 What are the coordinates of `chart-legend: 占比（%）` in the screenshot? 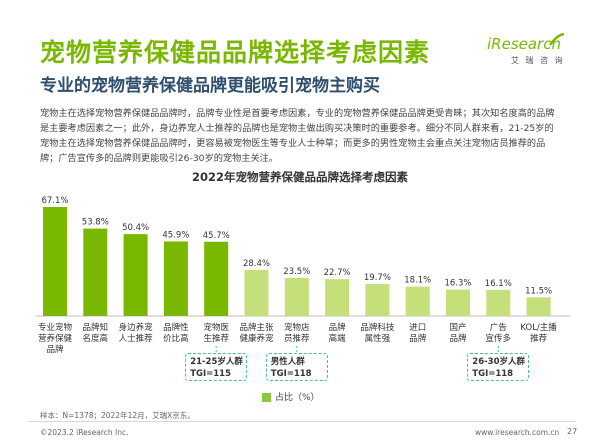 It's located at (291, 396).